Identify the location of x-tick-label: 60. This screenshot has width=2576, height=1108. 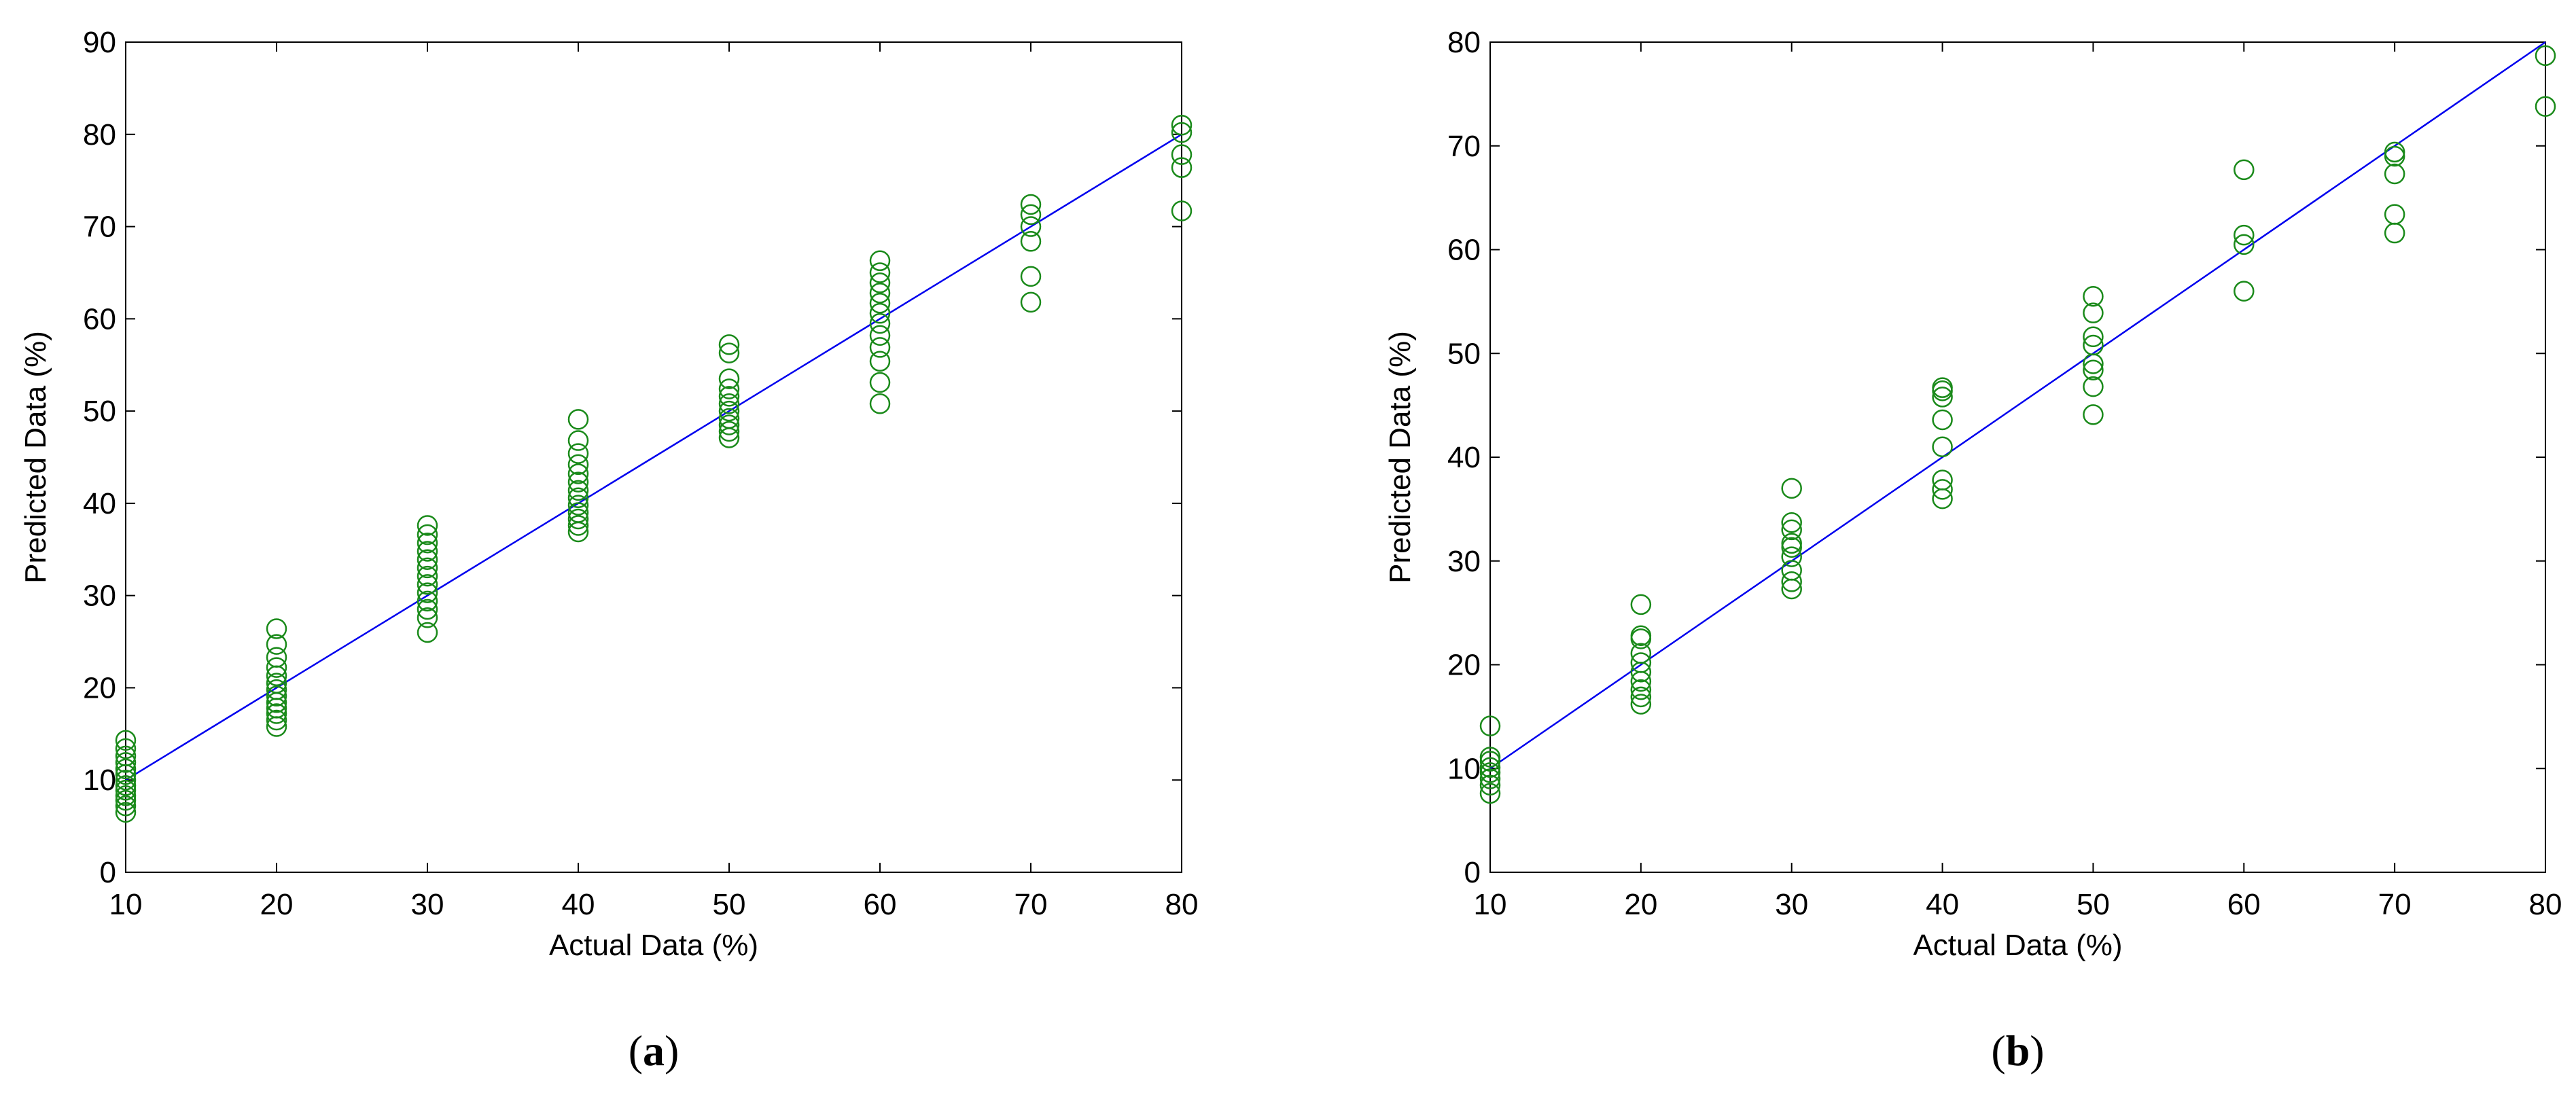
(880, 905).